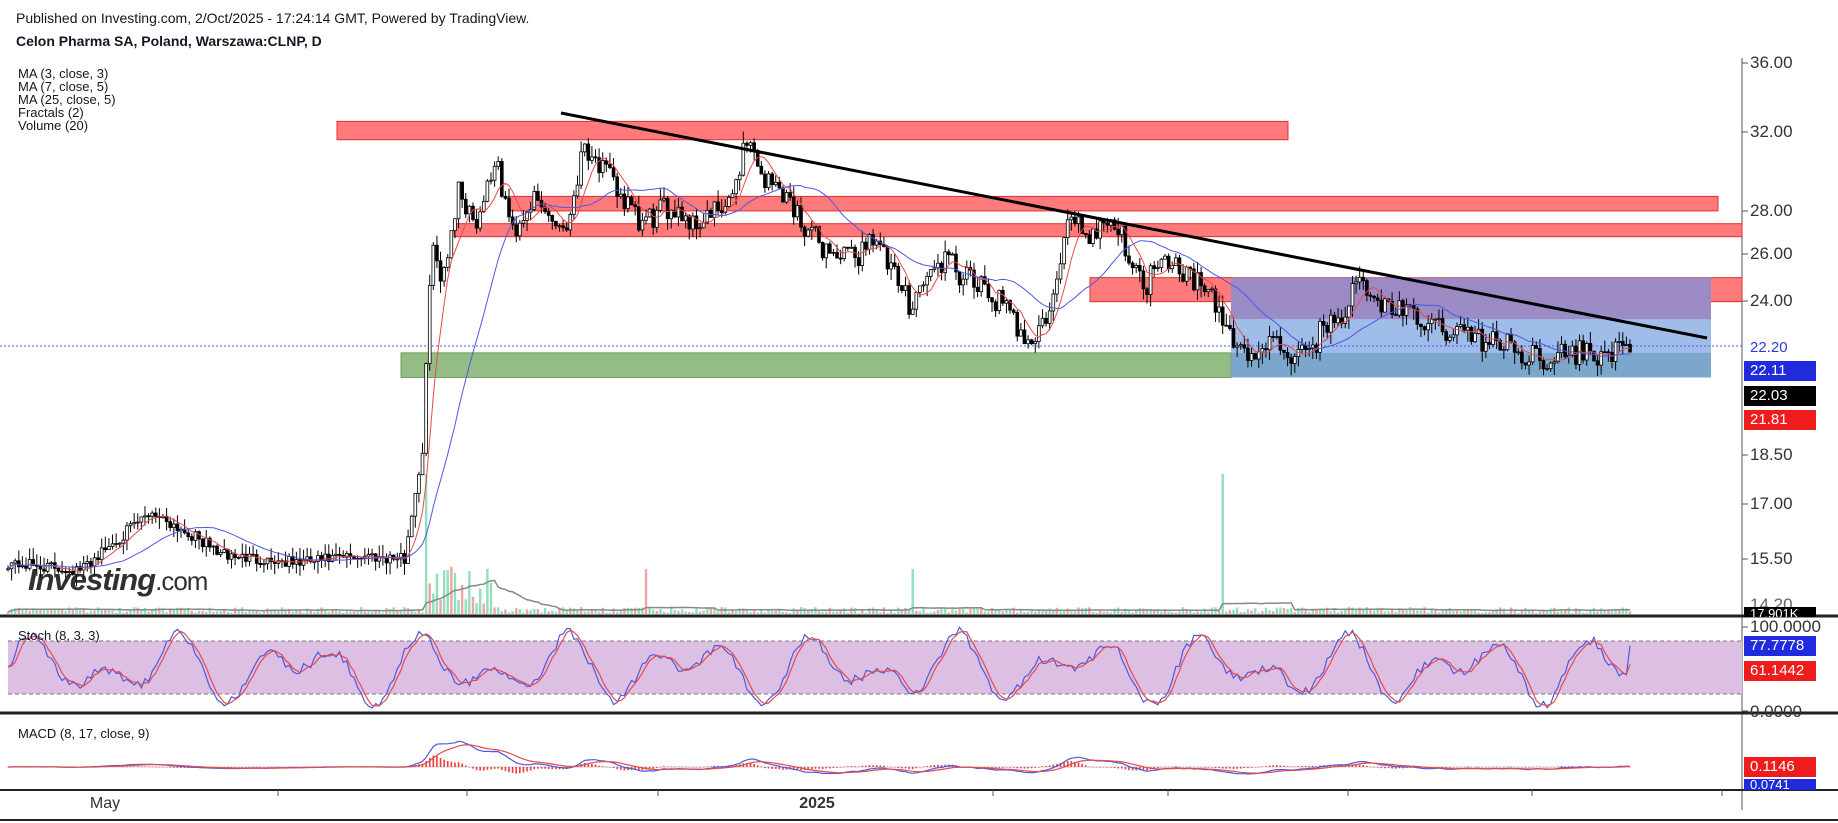 This screenshot has width=1838, height=823. I want to click on time-axis-ticks, so click(1000, 793).